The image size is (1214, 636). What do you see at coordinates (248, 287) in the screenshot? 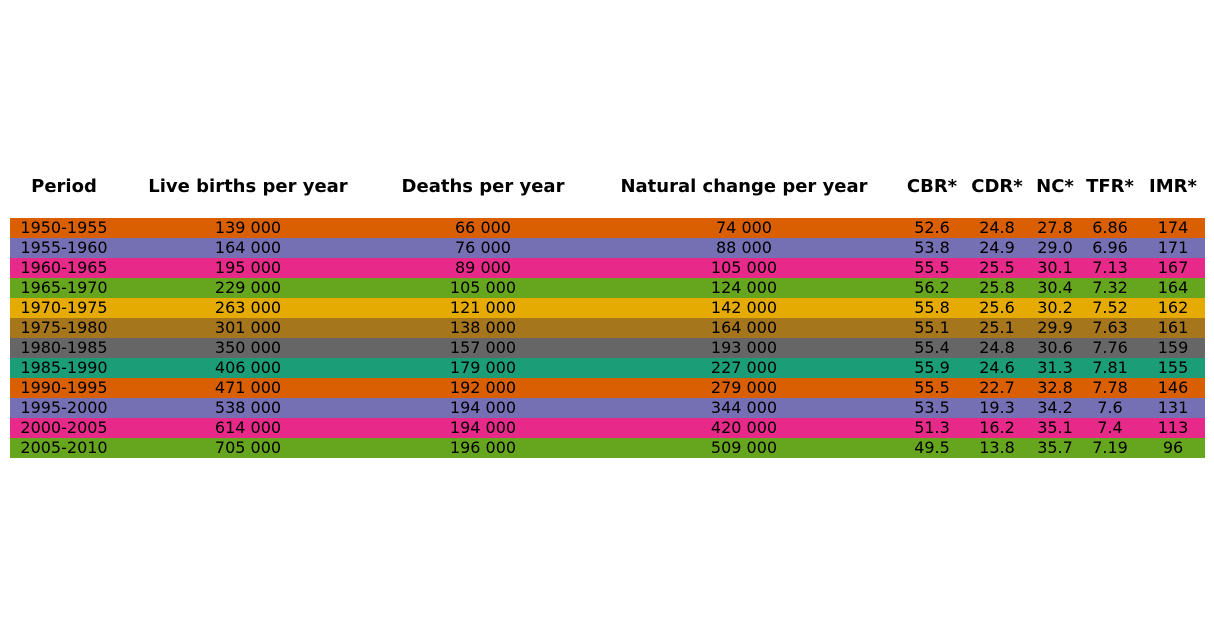
I see `table-cell-live-births-per-year: 229 000` at bounding box center [248, 287].